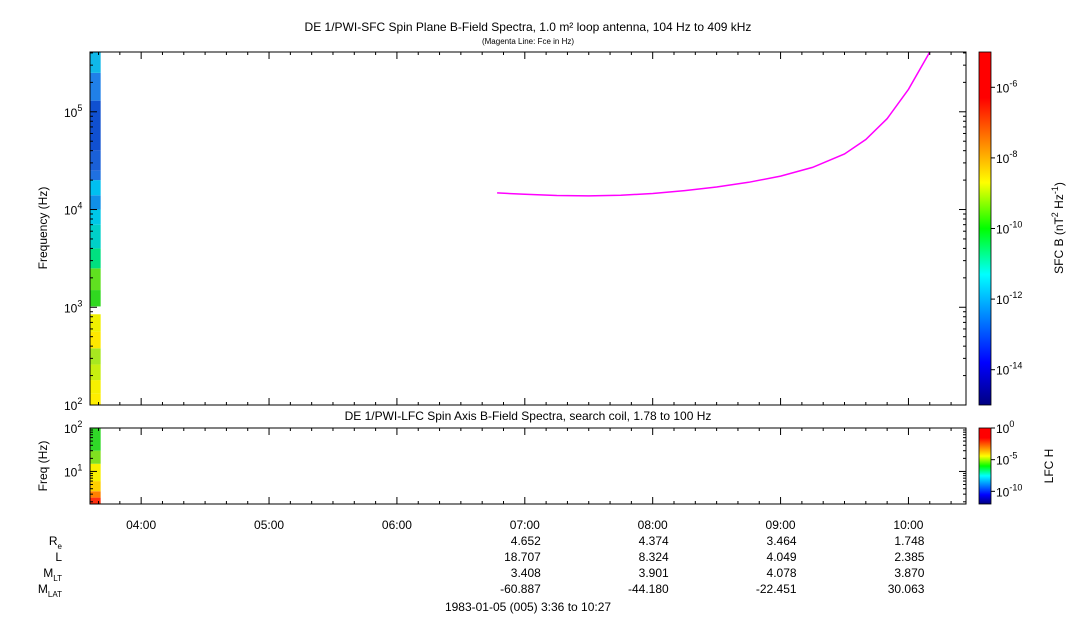 This screenshot has width=1083, height=620. What do you see at coordinates (782, 557) in the screenshot?
I see `ephemeris-value: 4.049` at bounding box center [782, 557].